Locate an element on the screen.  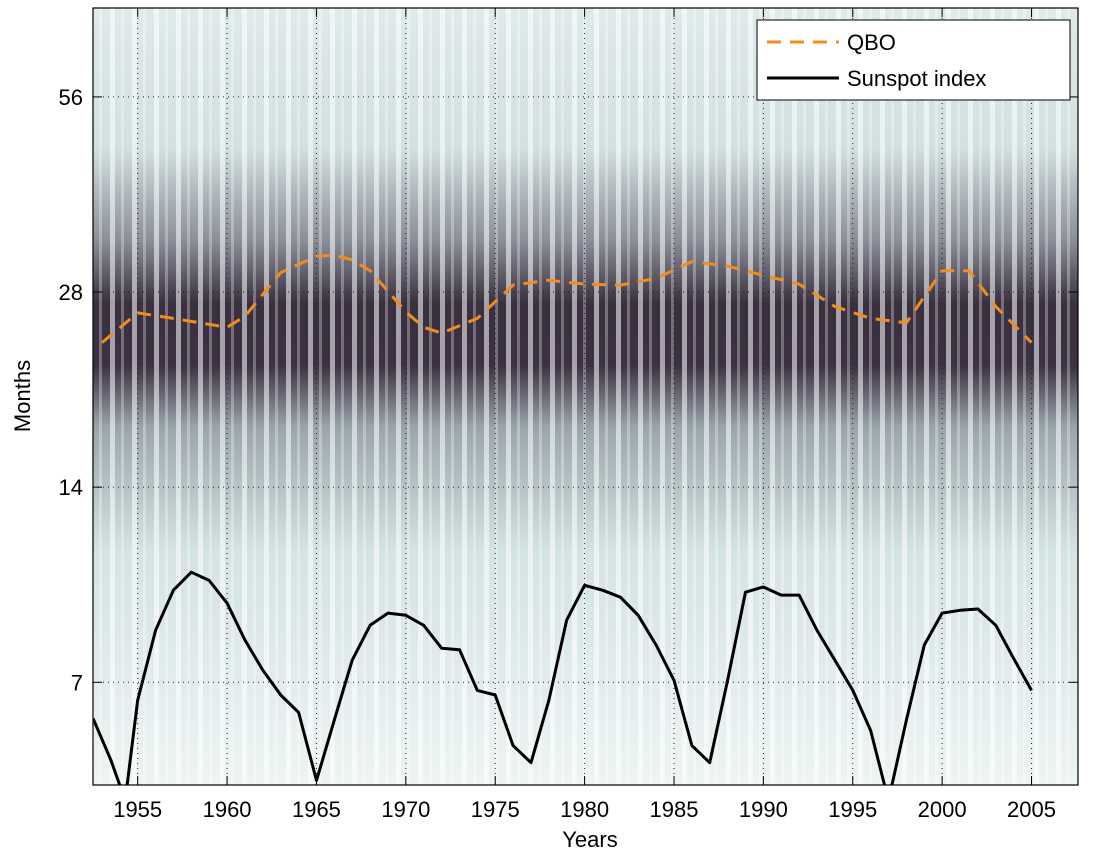
line-series is located at coordinates (566, 298).